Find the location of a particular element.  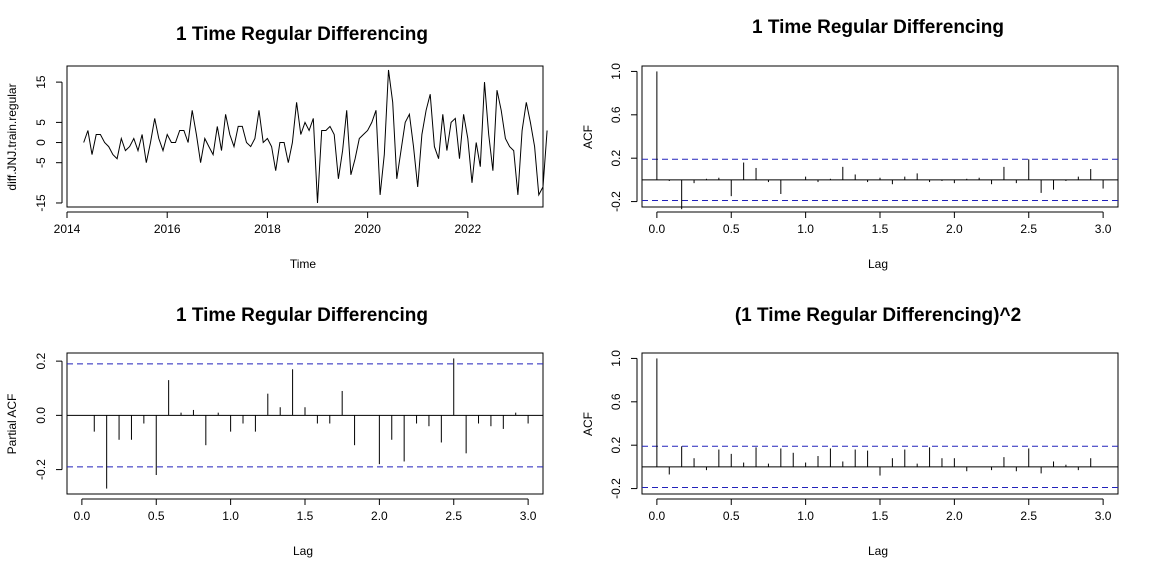

y-tick-label: -5 is located at coordinates (41, 162).